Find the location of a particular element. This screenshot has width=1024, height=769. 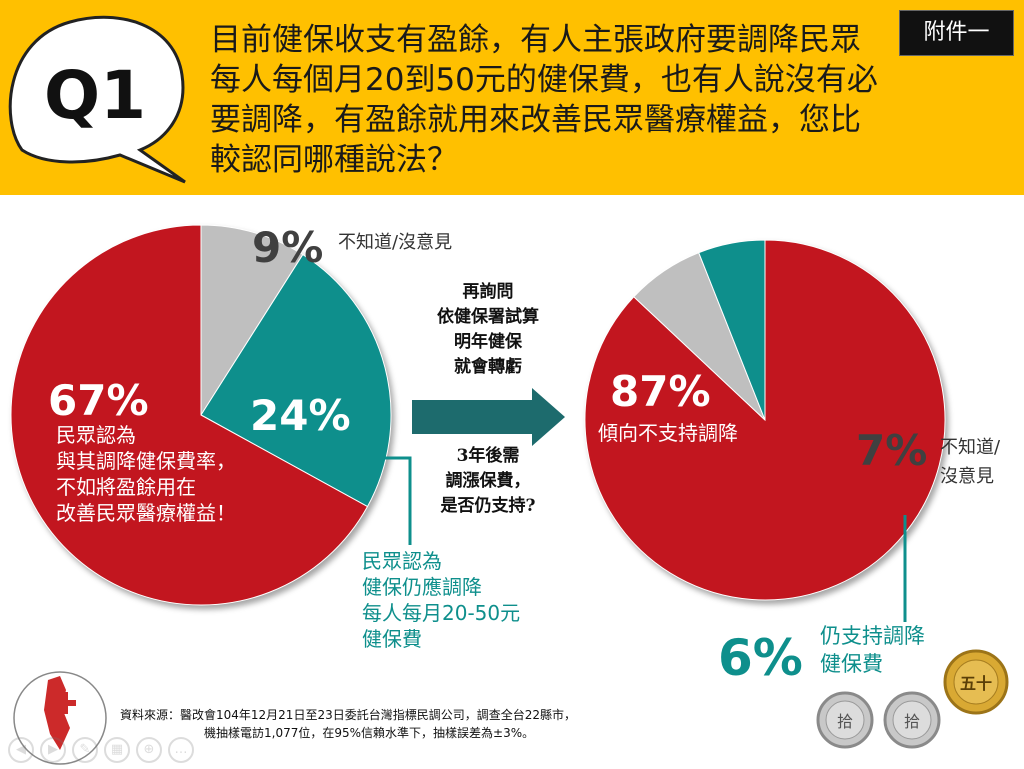

pie2-desc-7-line2: 沒意見 is located at coordinates (967, 476).